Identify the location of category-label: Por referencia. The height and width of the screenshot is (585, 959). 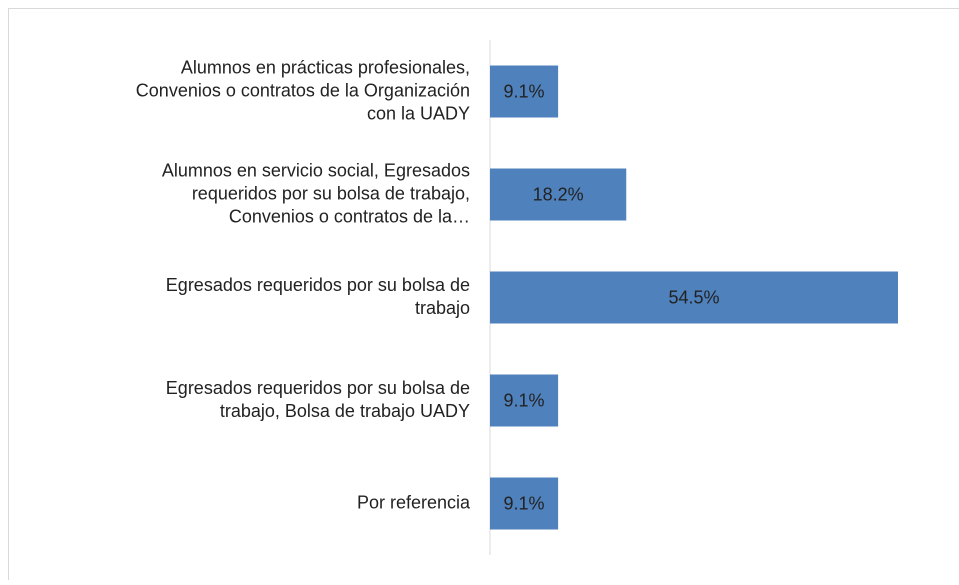
(414, 502).